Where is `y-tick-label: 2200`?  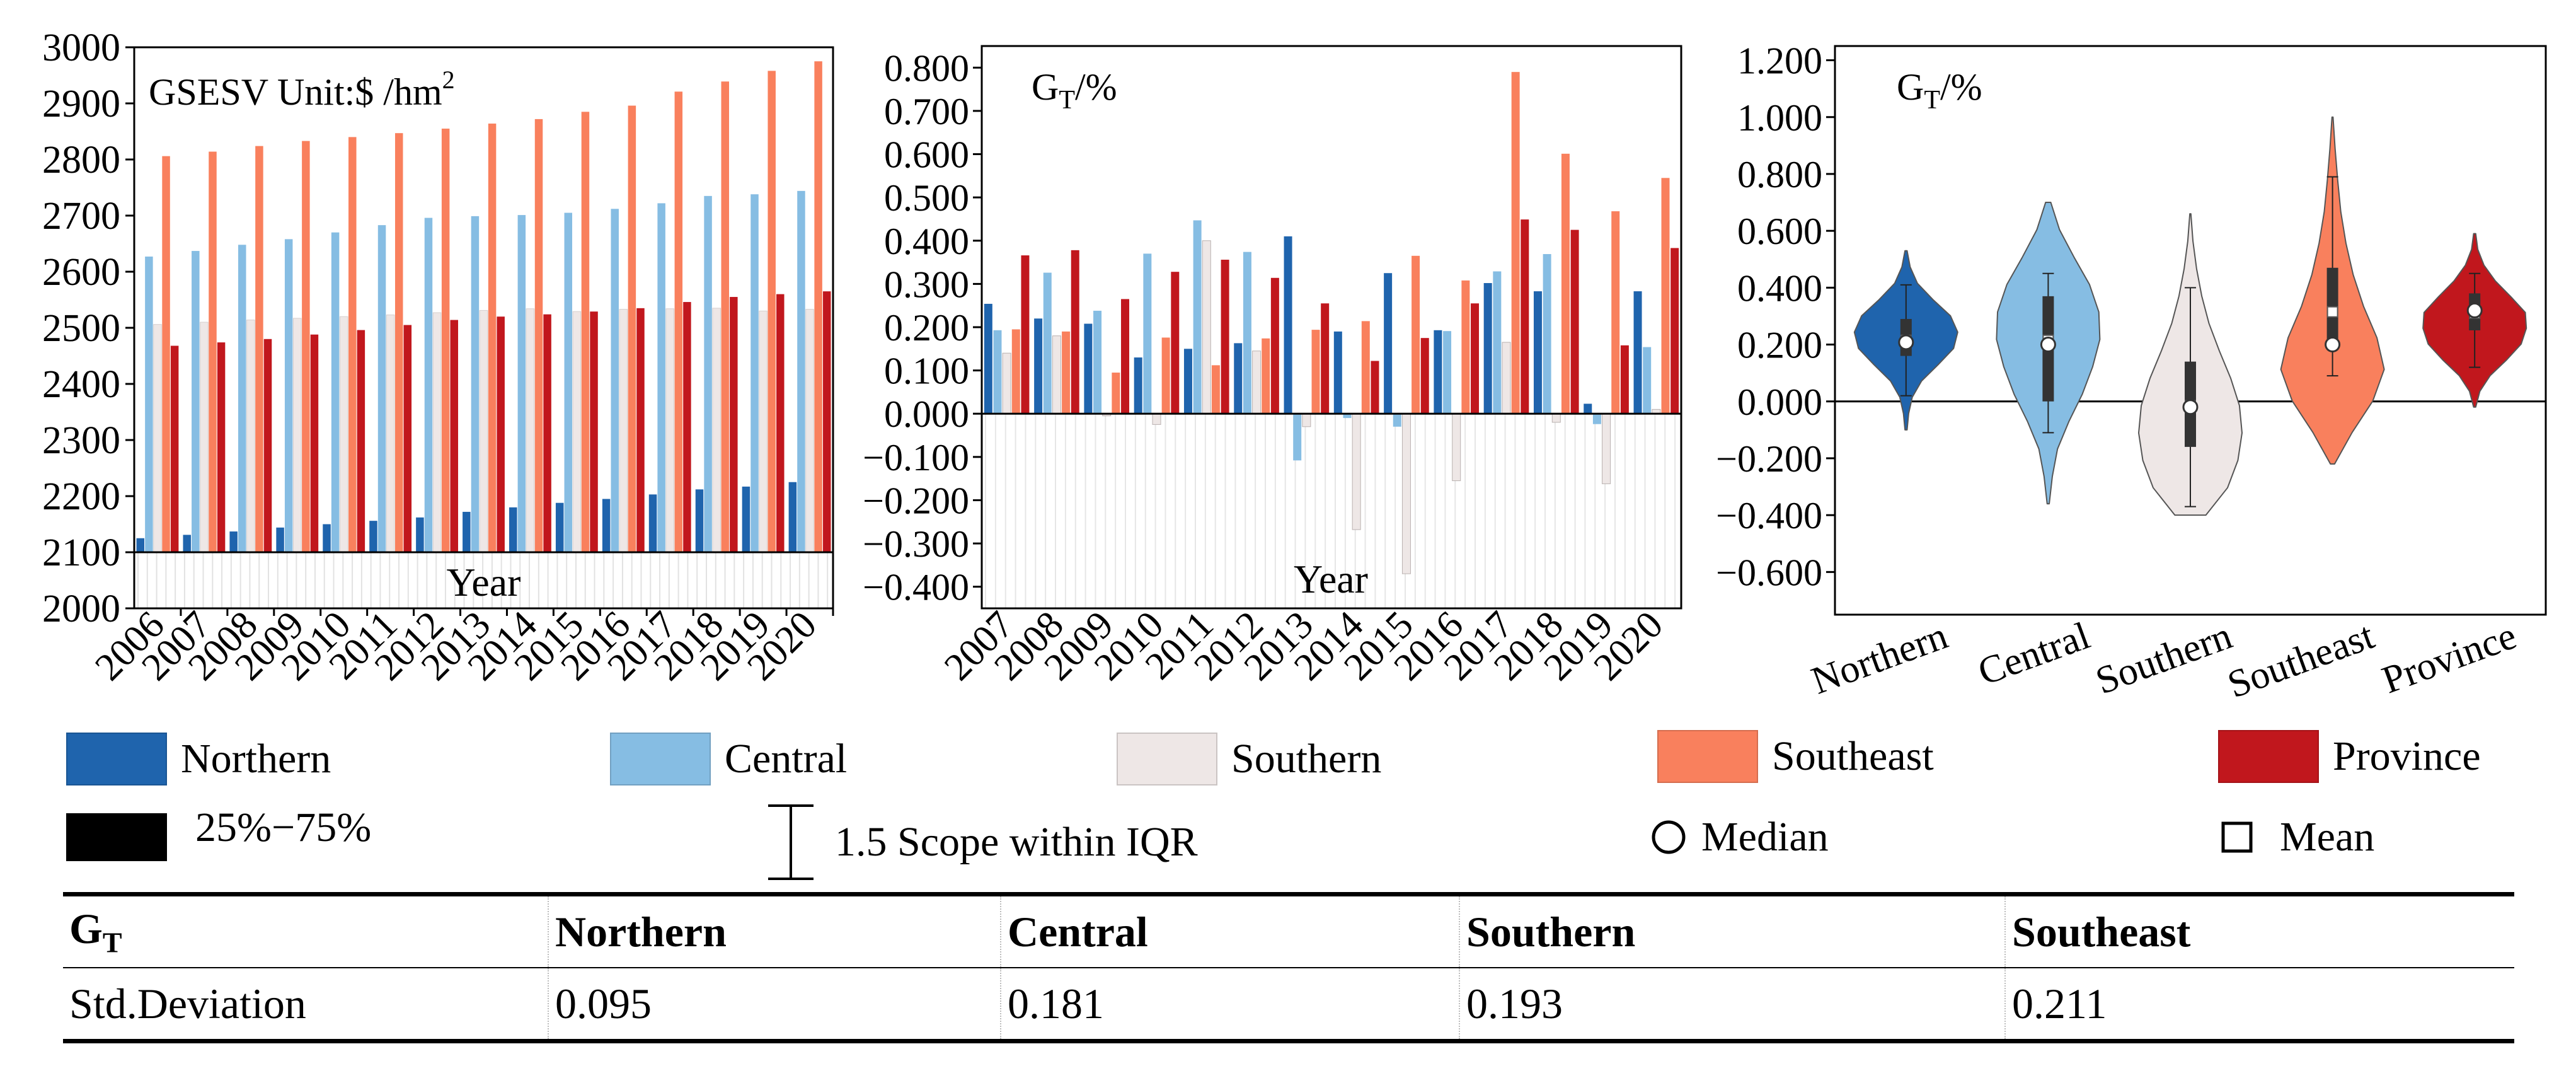
y-tick-label: 2200 is located at coordinates (81, 496).